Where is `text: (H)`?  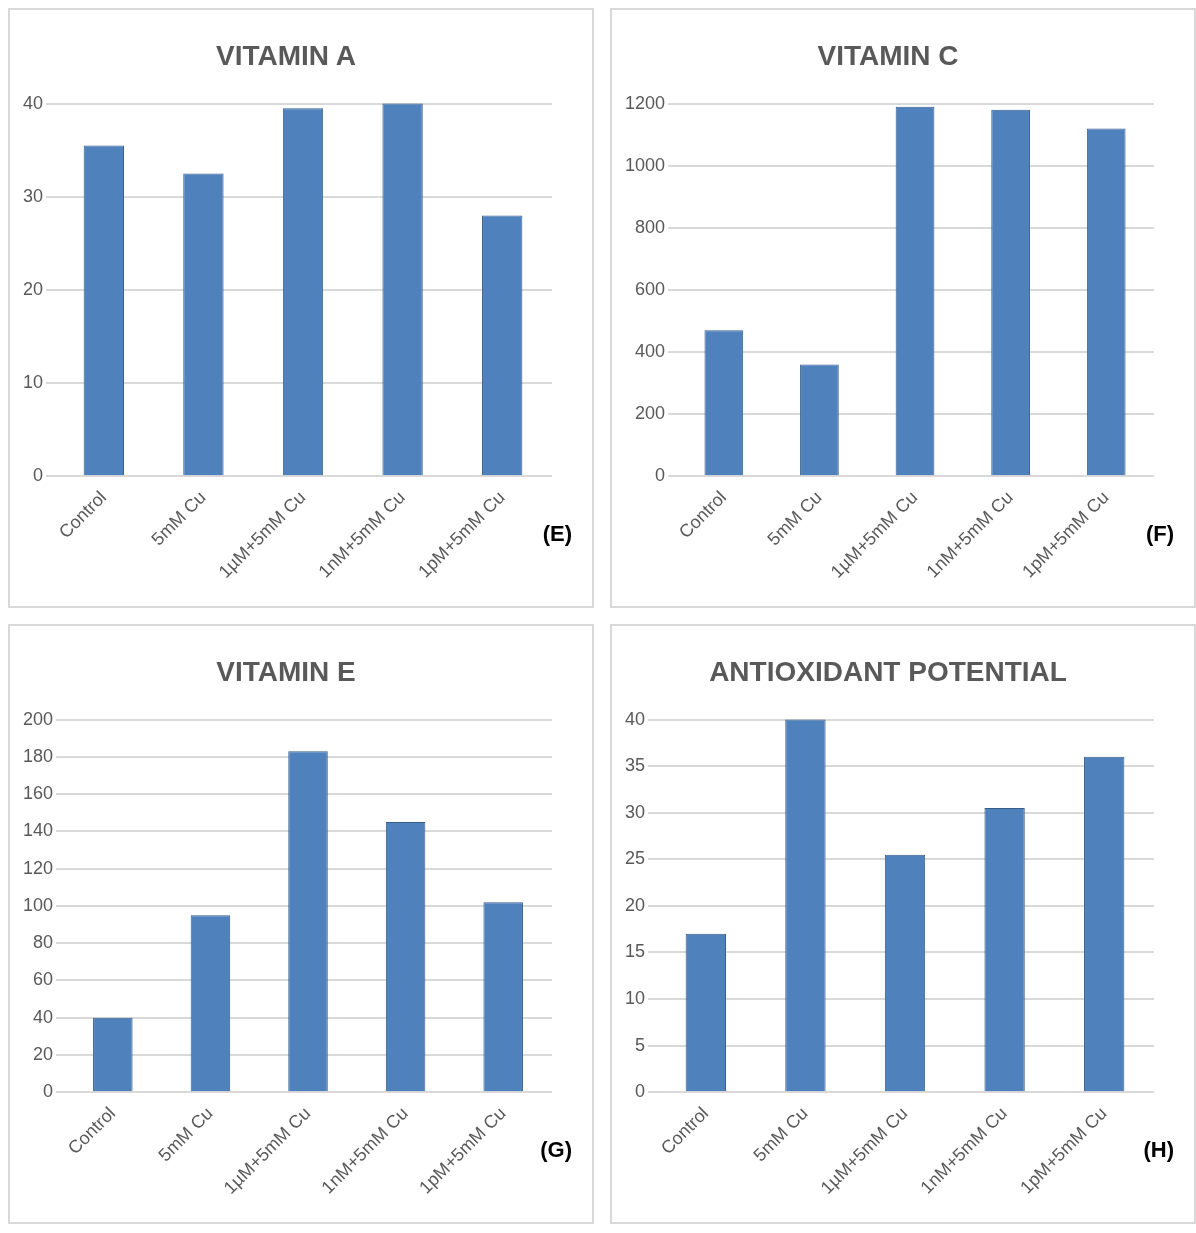
text: (H) is located at coordinates (1158, 1150).